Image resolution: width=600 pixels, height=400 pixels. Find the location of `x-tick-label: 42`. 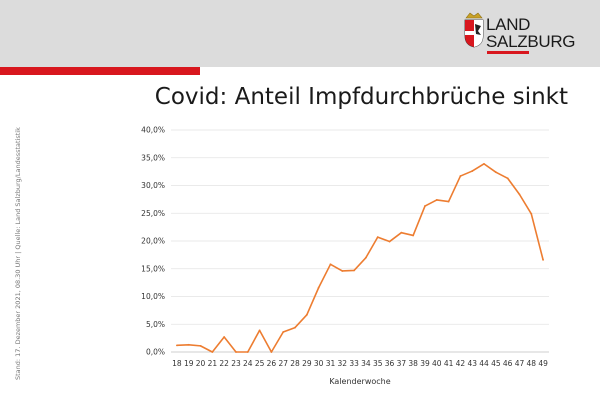

x-tick-label: 42 is located at coordinates (461, 363).